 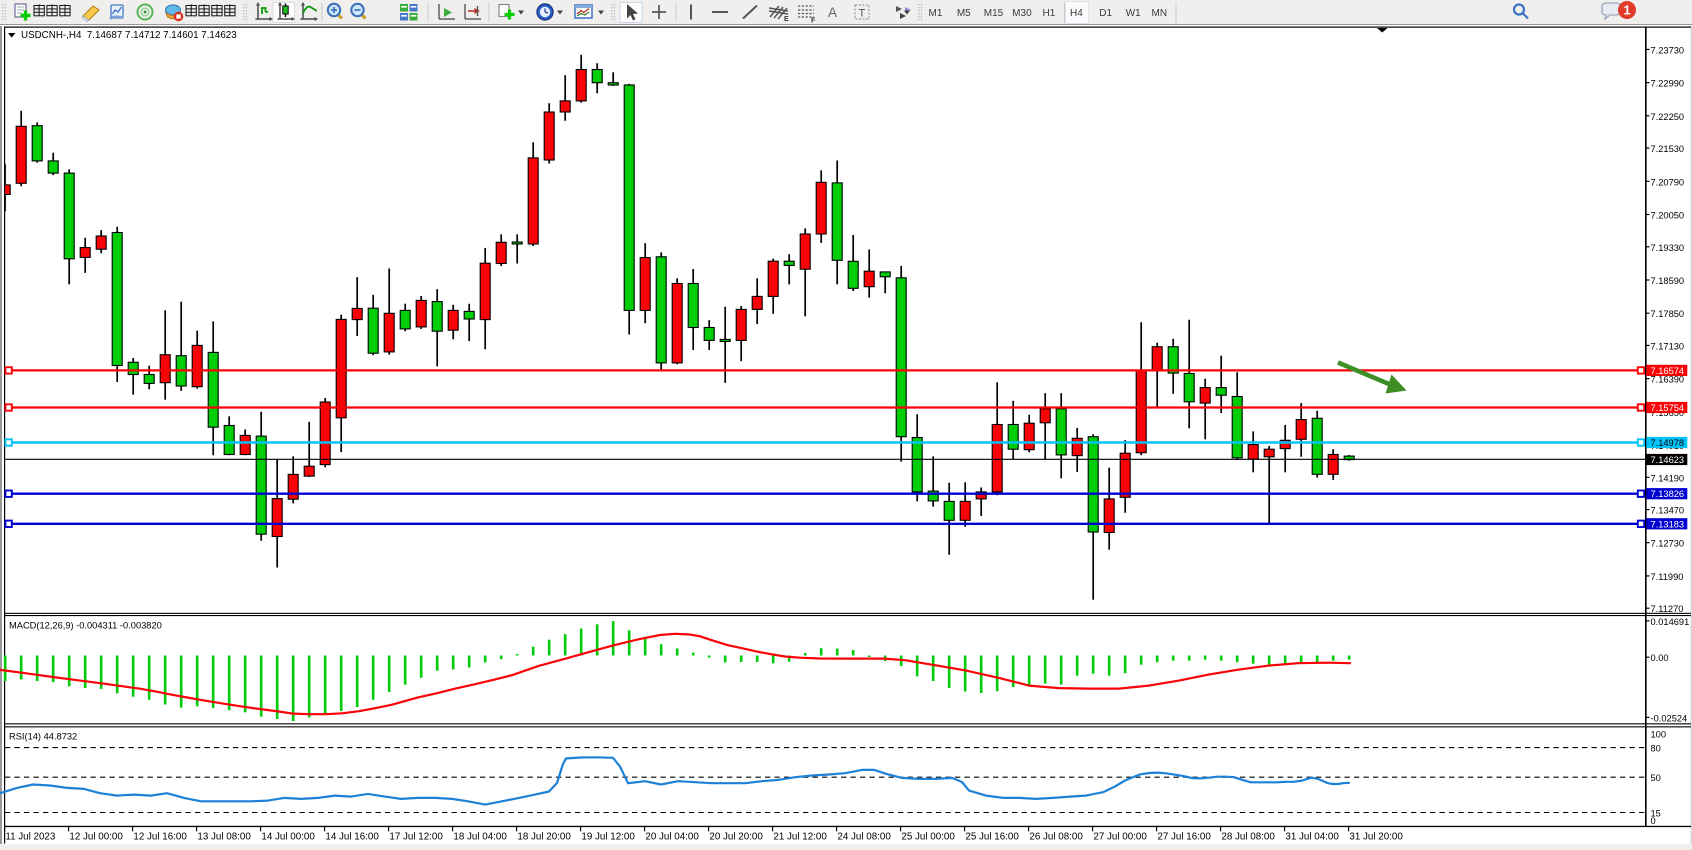 What do you see at coordinates (964, 13) in the screenshot?
I see `svg-text: M5` at bounding box center [964, 13].